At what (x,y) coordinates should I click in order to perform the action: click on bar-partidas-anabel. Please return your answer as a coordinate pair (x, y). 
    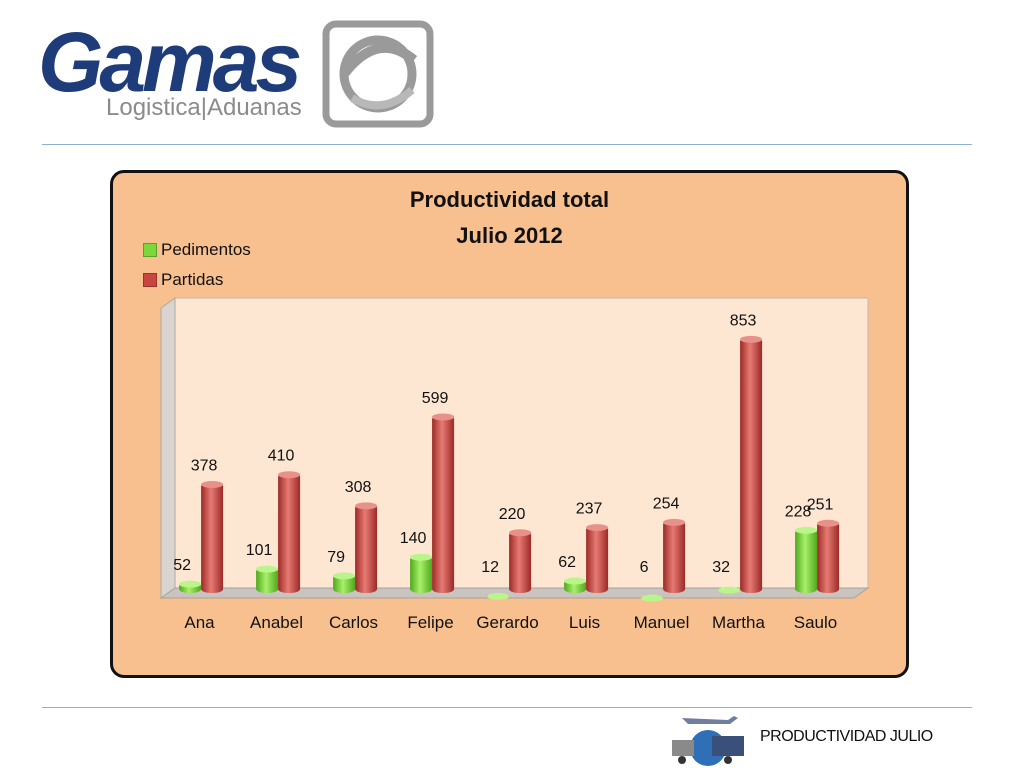
    Looking at the image, I should click on (289, 532).